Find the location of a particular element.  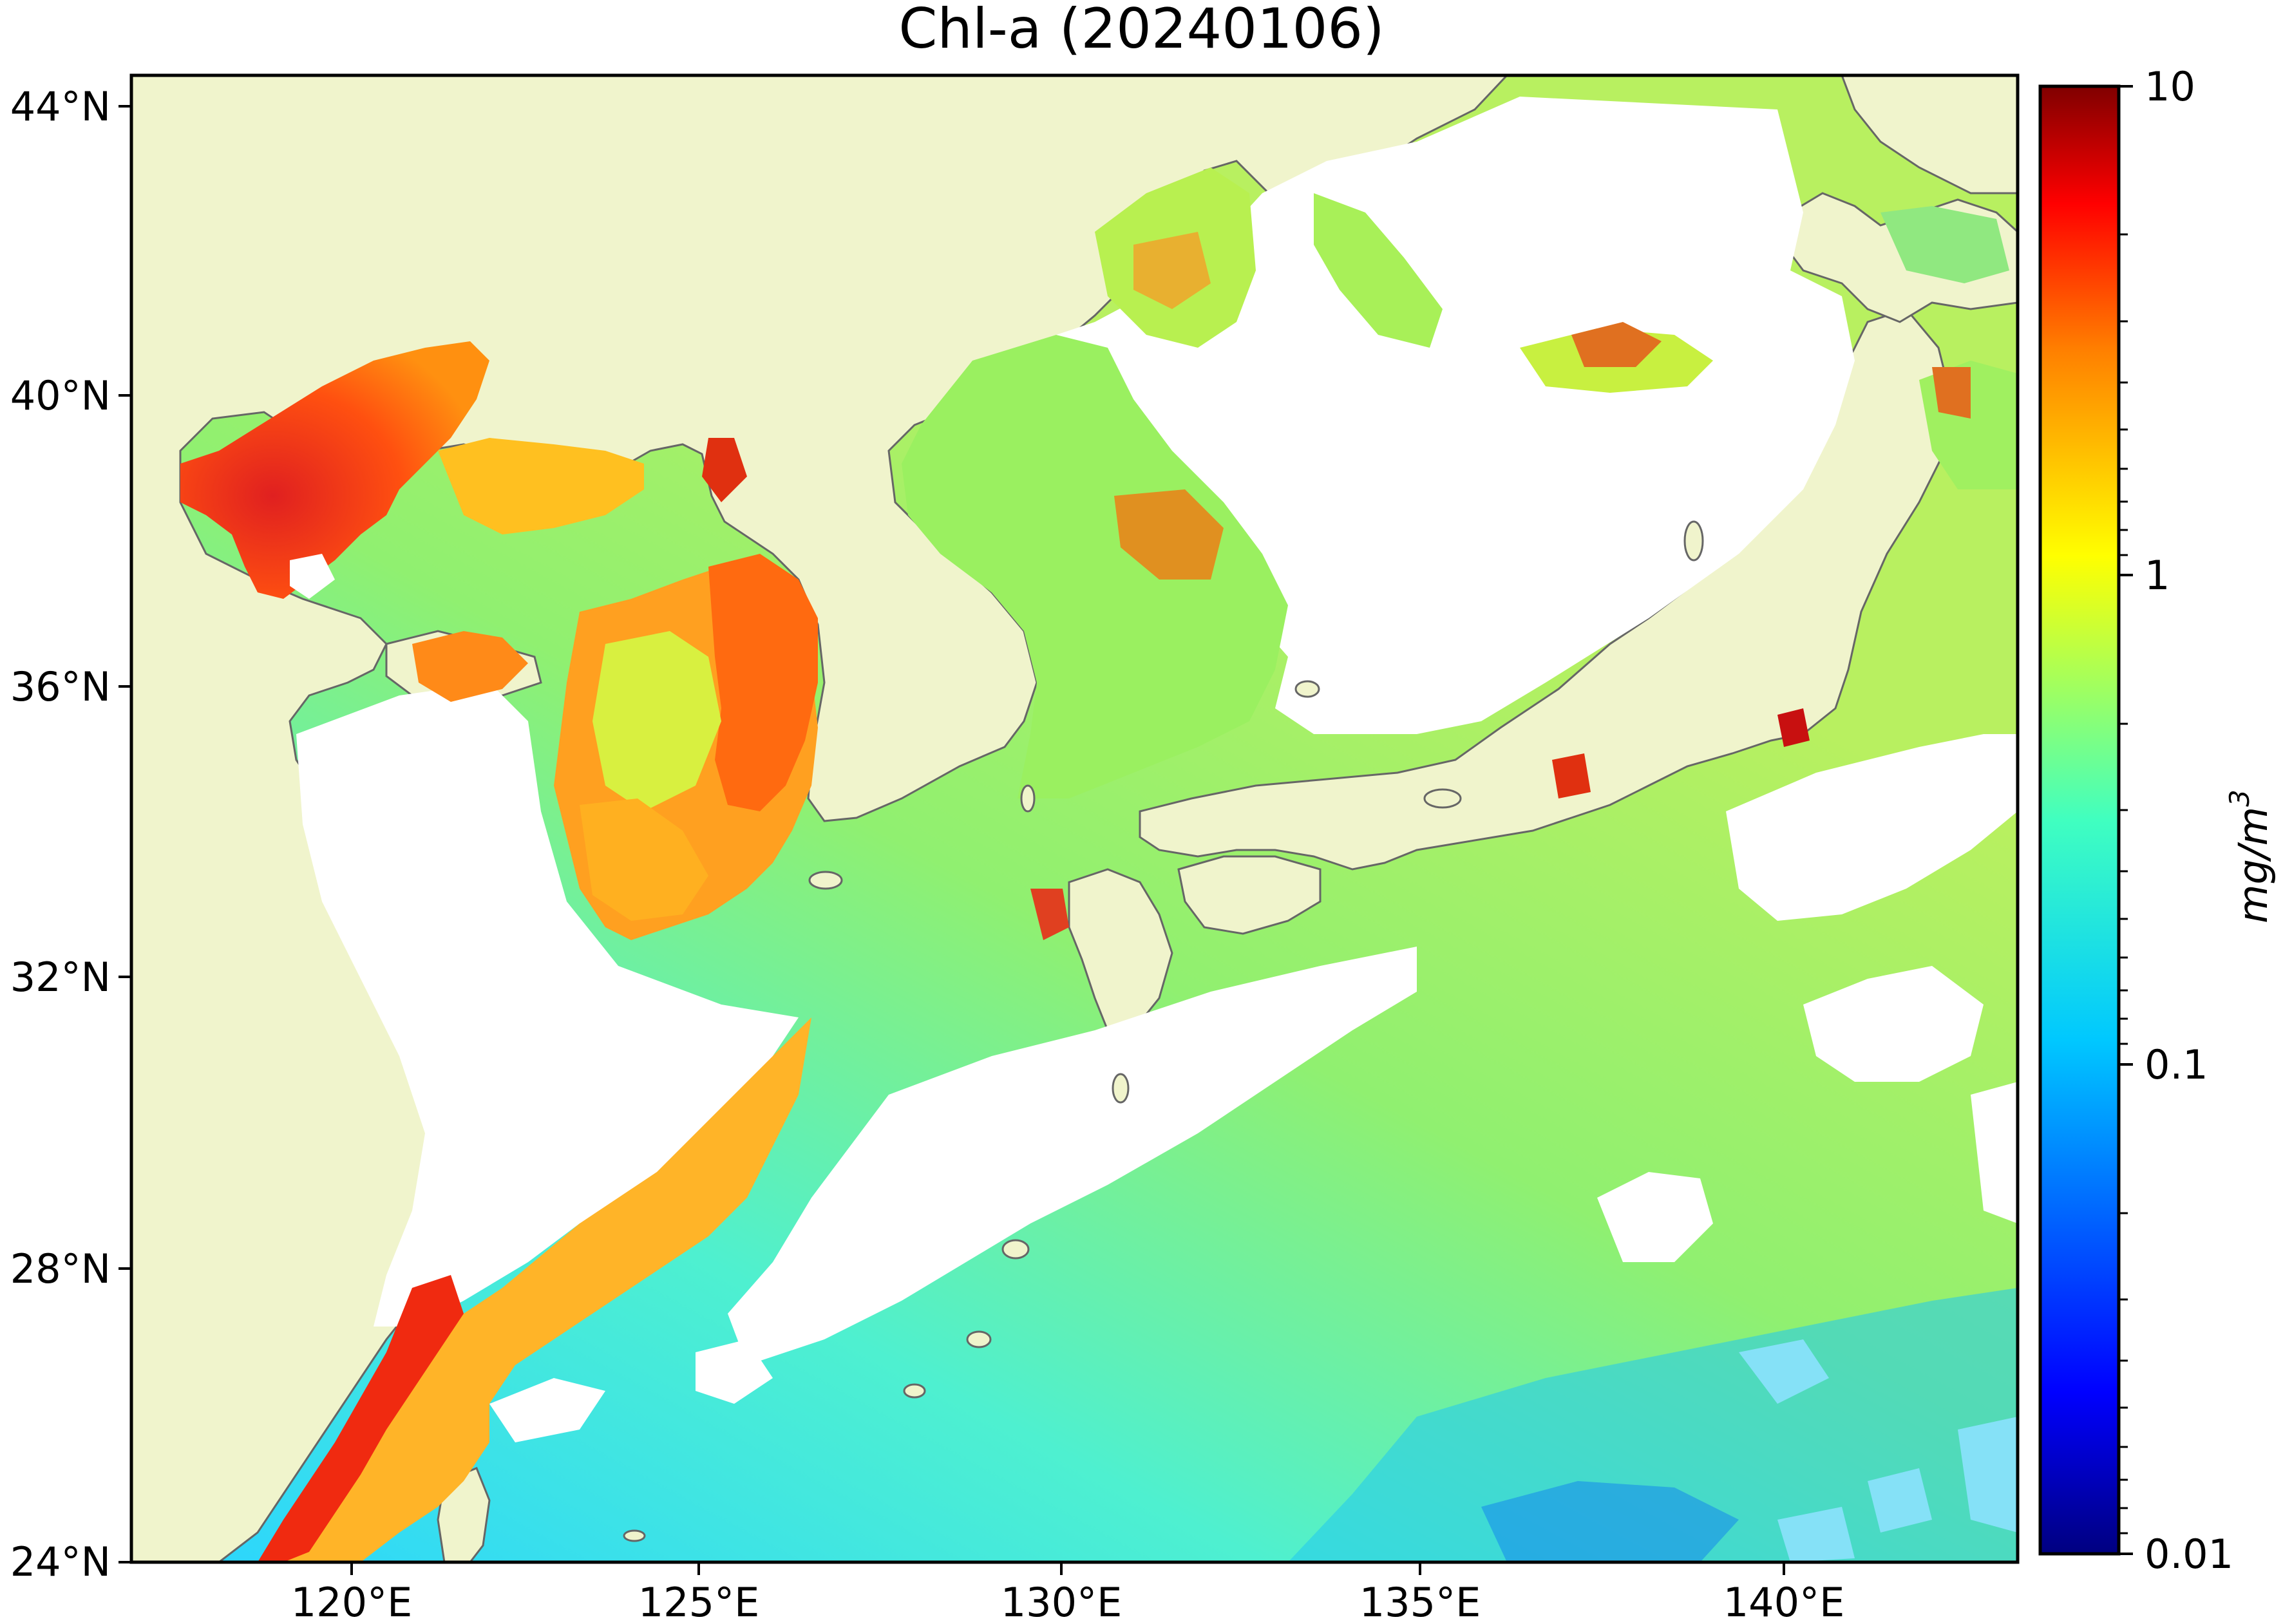

very-low-chlorophyll-patch is located at coordinates (1610, 1522).